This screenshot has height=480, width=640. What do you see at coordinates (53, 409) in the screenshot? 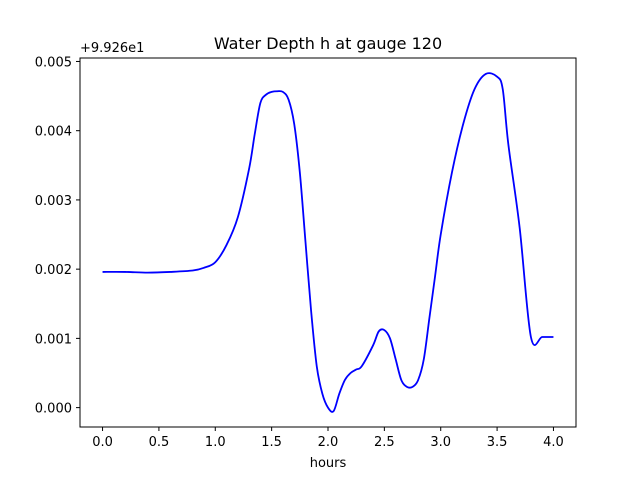
I see `y-tick-label: 0.000` at bounding box center [53, 409].